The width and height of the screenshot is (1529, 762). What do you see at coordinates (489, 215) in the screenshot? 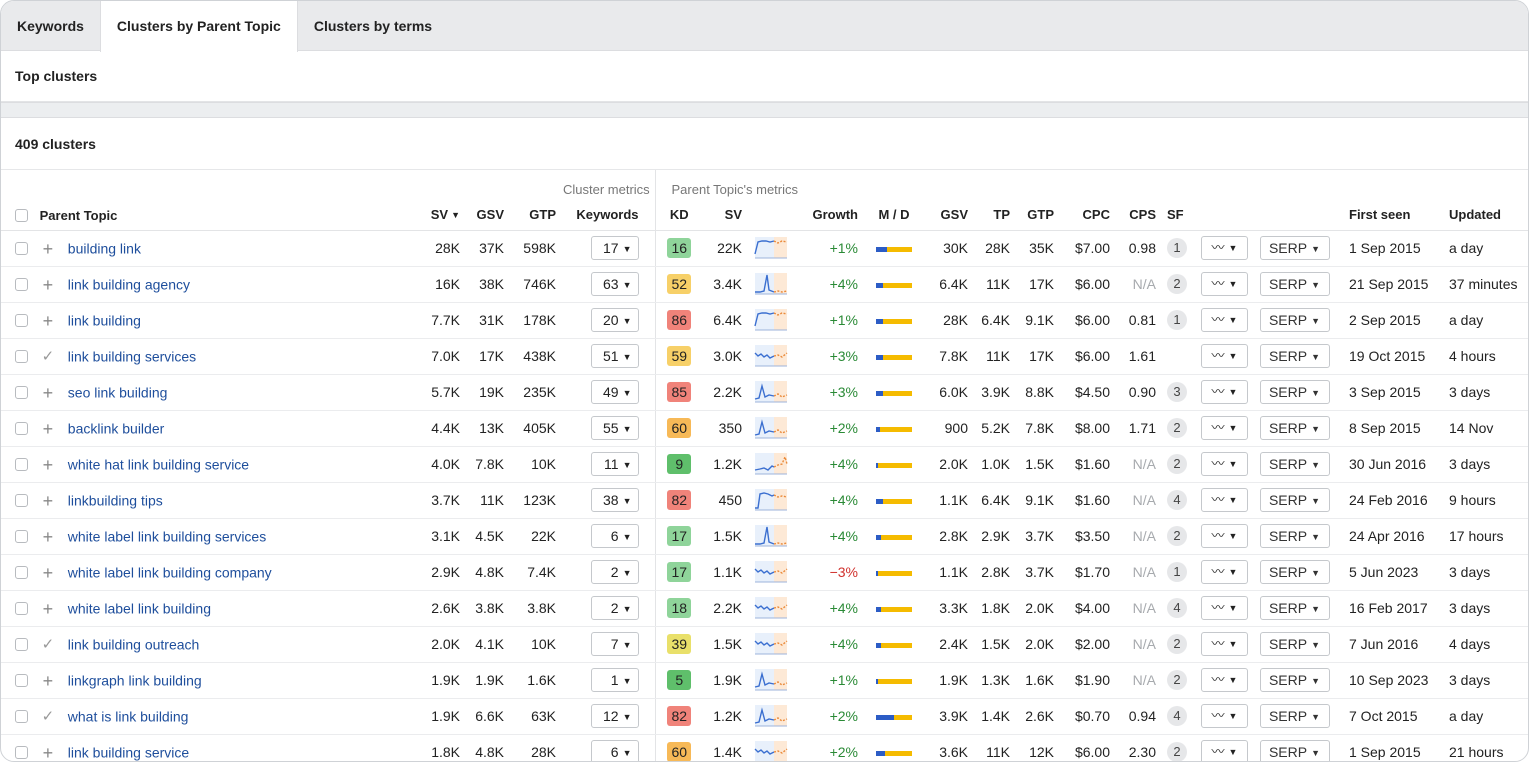
I see `col-gsv: GSV` at bounding box center [489, 215].